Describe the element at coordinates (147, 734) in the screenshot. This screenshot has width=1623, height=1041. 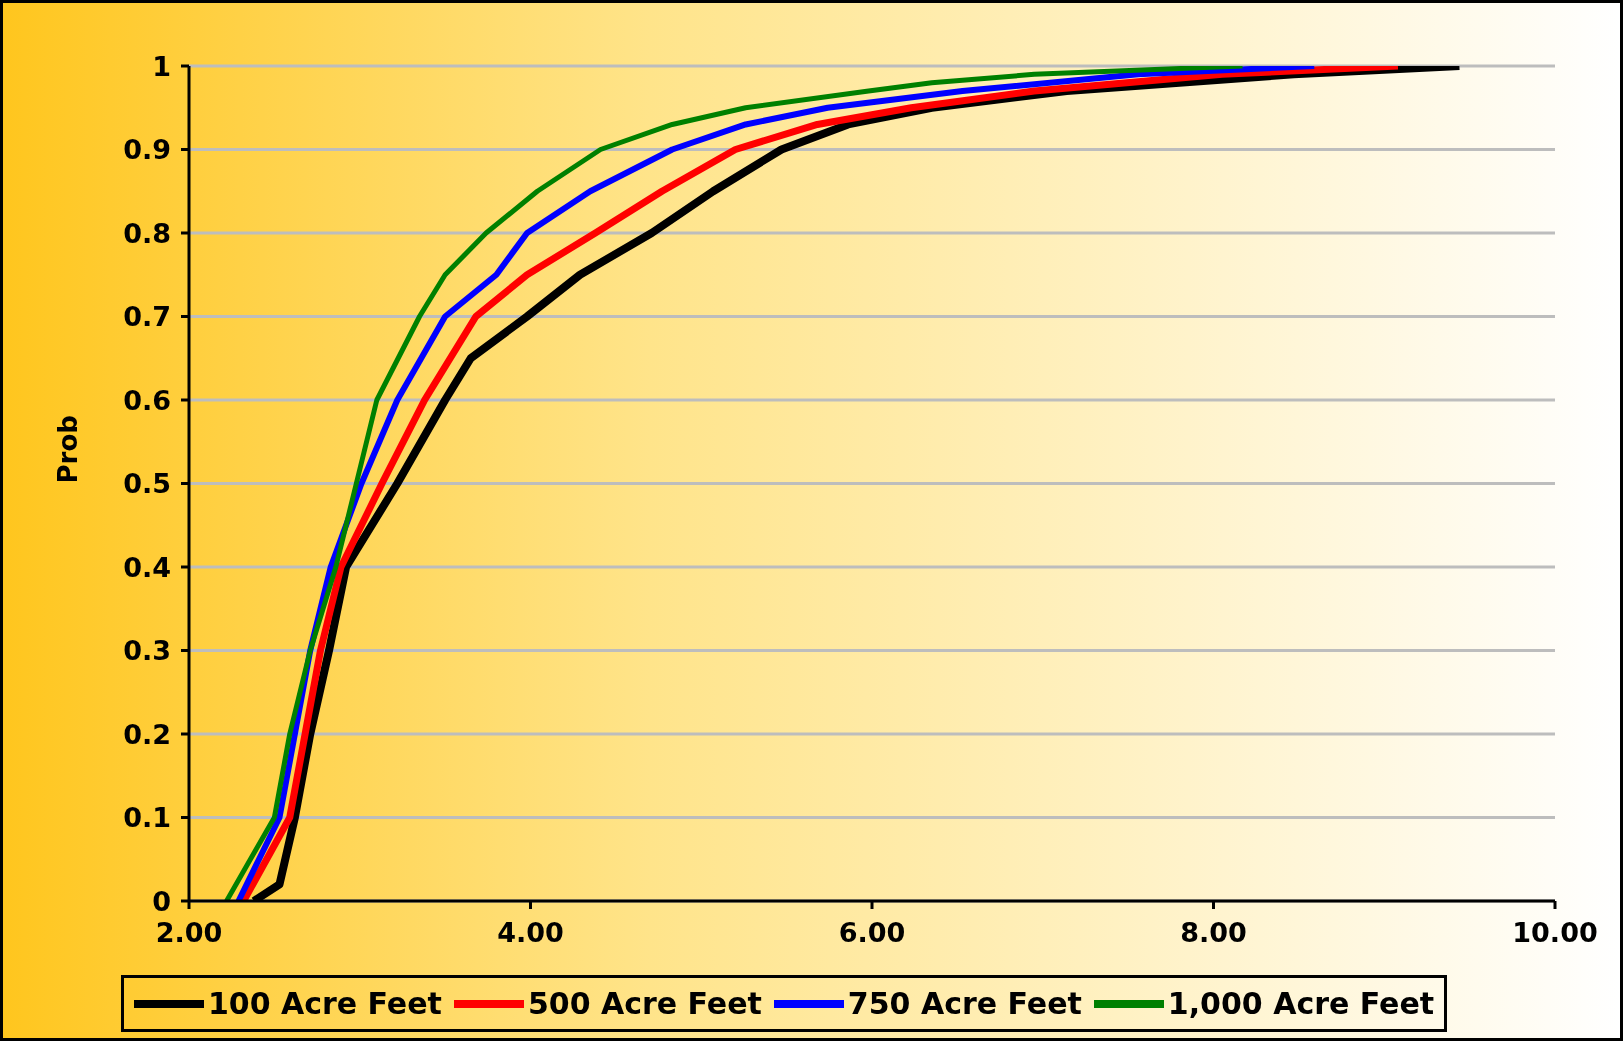
I see `y-tick-label: 0.2` at that location.